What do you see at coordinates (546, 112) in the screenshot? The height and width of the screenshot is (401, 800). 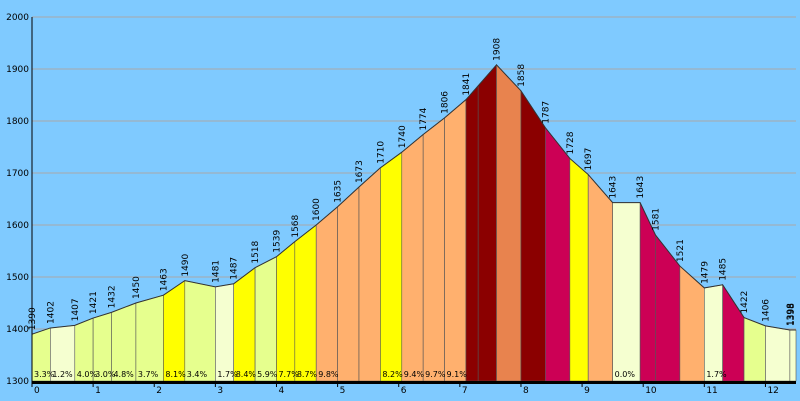 I see `elevation-label-23: 1787` at bounding box center [546, 112].